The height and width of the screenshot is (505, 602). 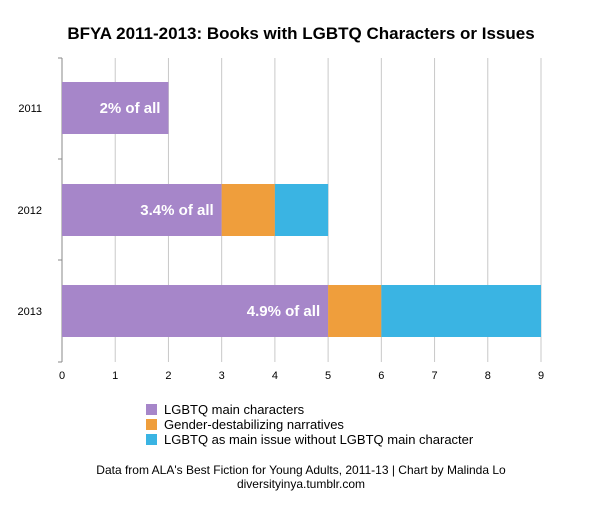 I want to click on legend-swatch-lgbtq-main-issue, so click(x=151, y=439).